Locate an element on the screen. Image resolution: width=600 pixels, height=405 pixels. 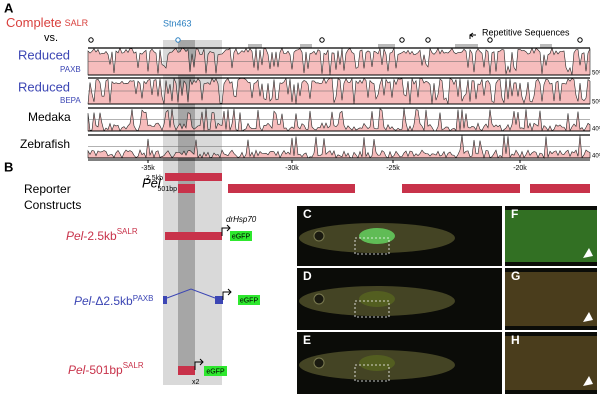
heading: Constructs is located at coordinates (52, 205).